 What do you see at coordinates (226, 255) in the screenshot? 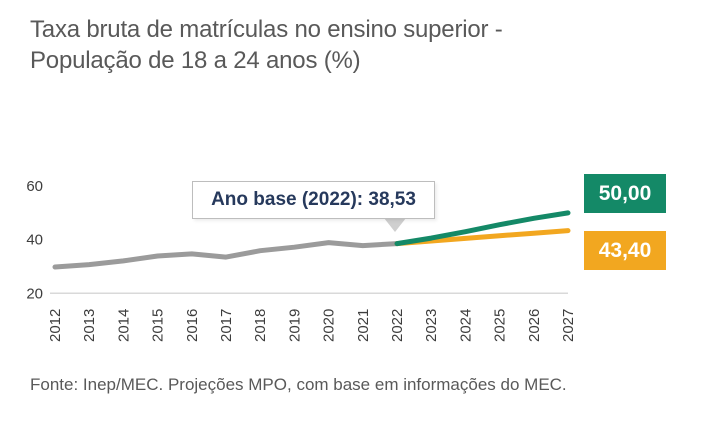
I see `historical-line` at bounding box center [226, 255].